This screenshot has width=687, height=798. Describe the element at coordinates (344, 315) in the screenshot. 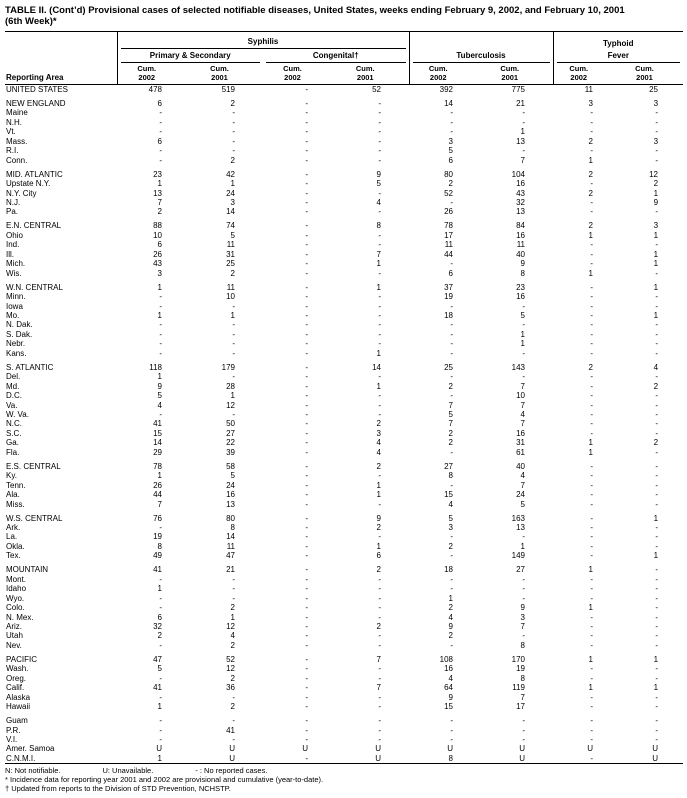

I see `table-row: Mo. 1 1 - - 18 5 - 1` at that location.